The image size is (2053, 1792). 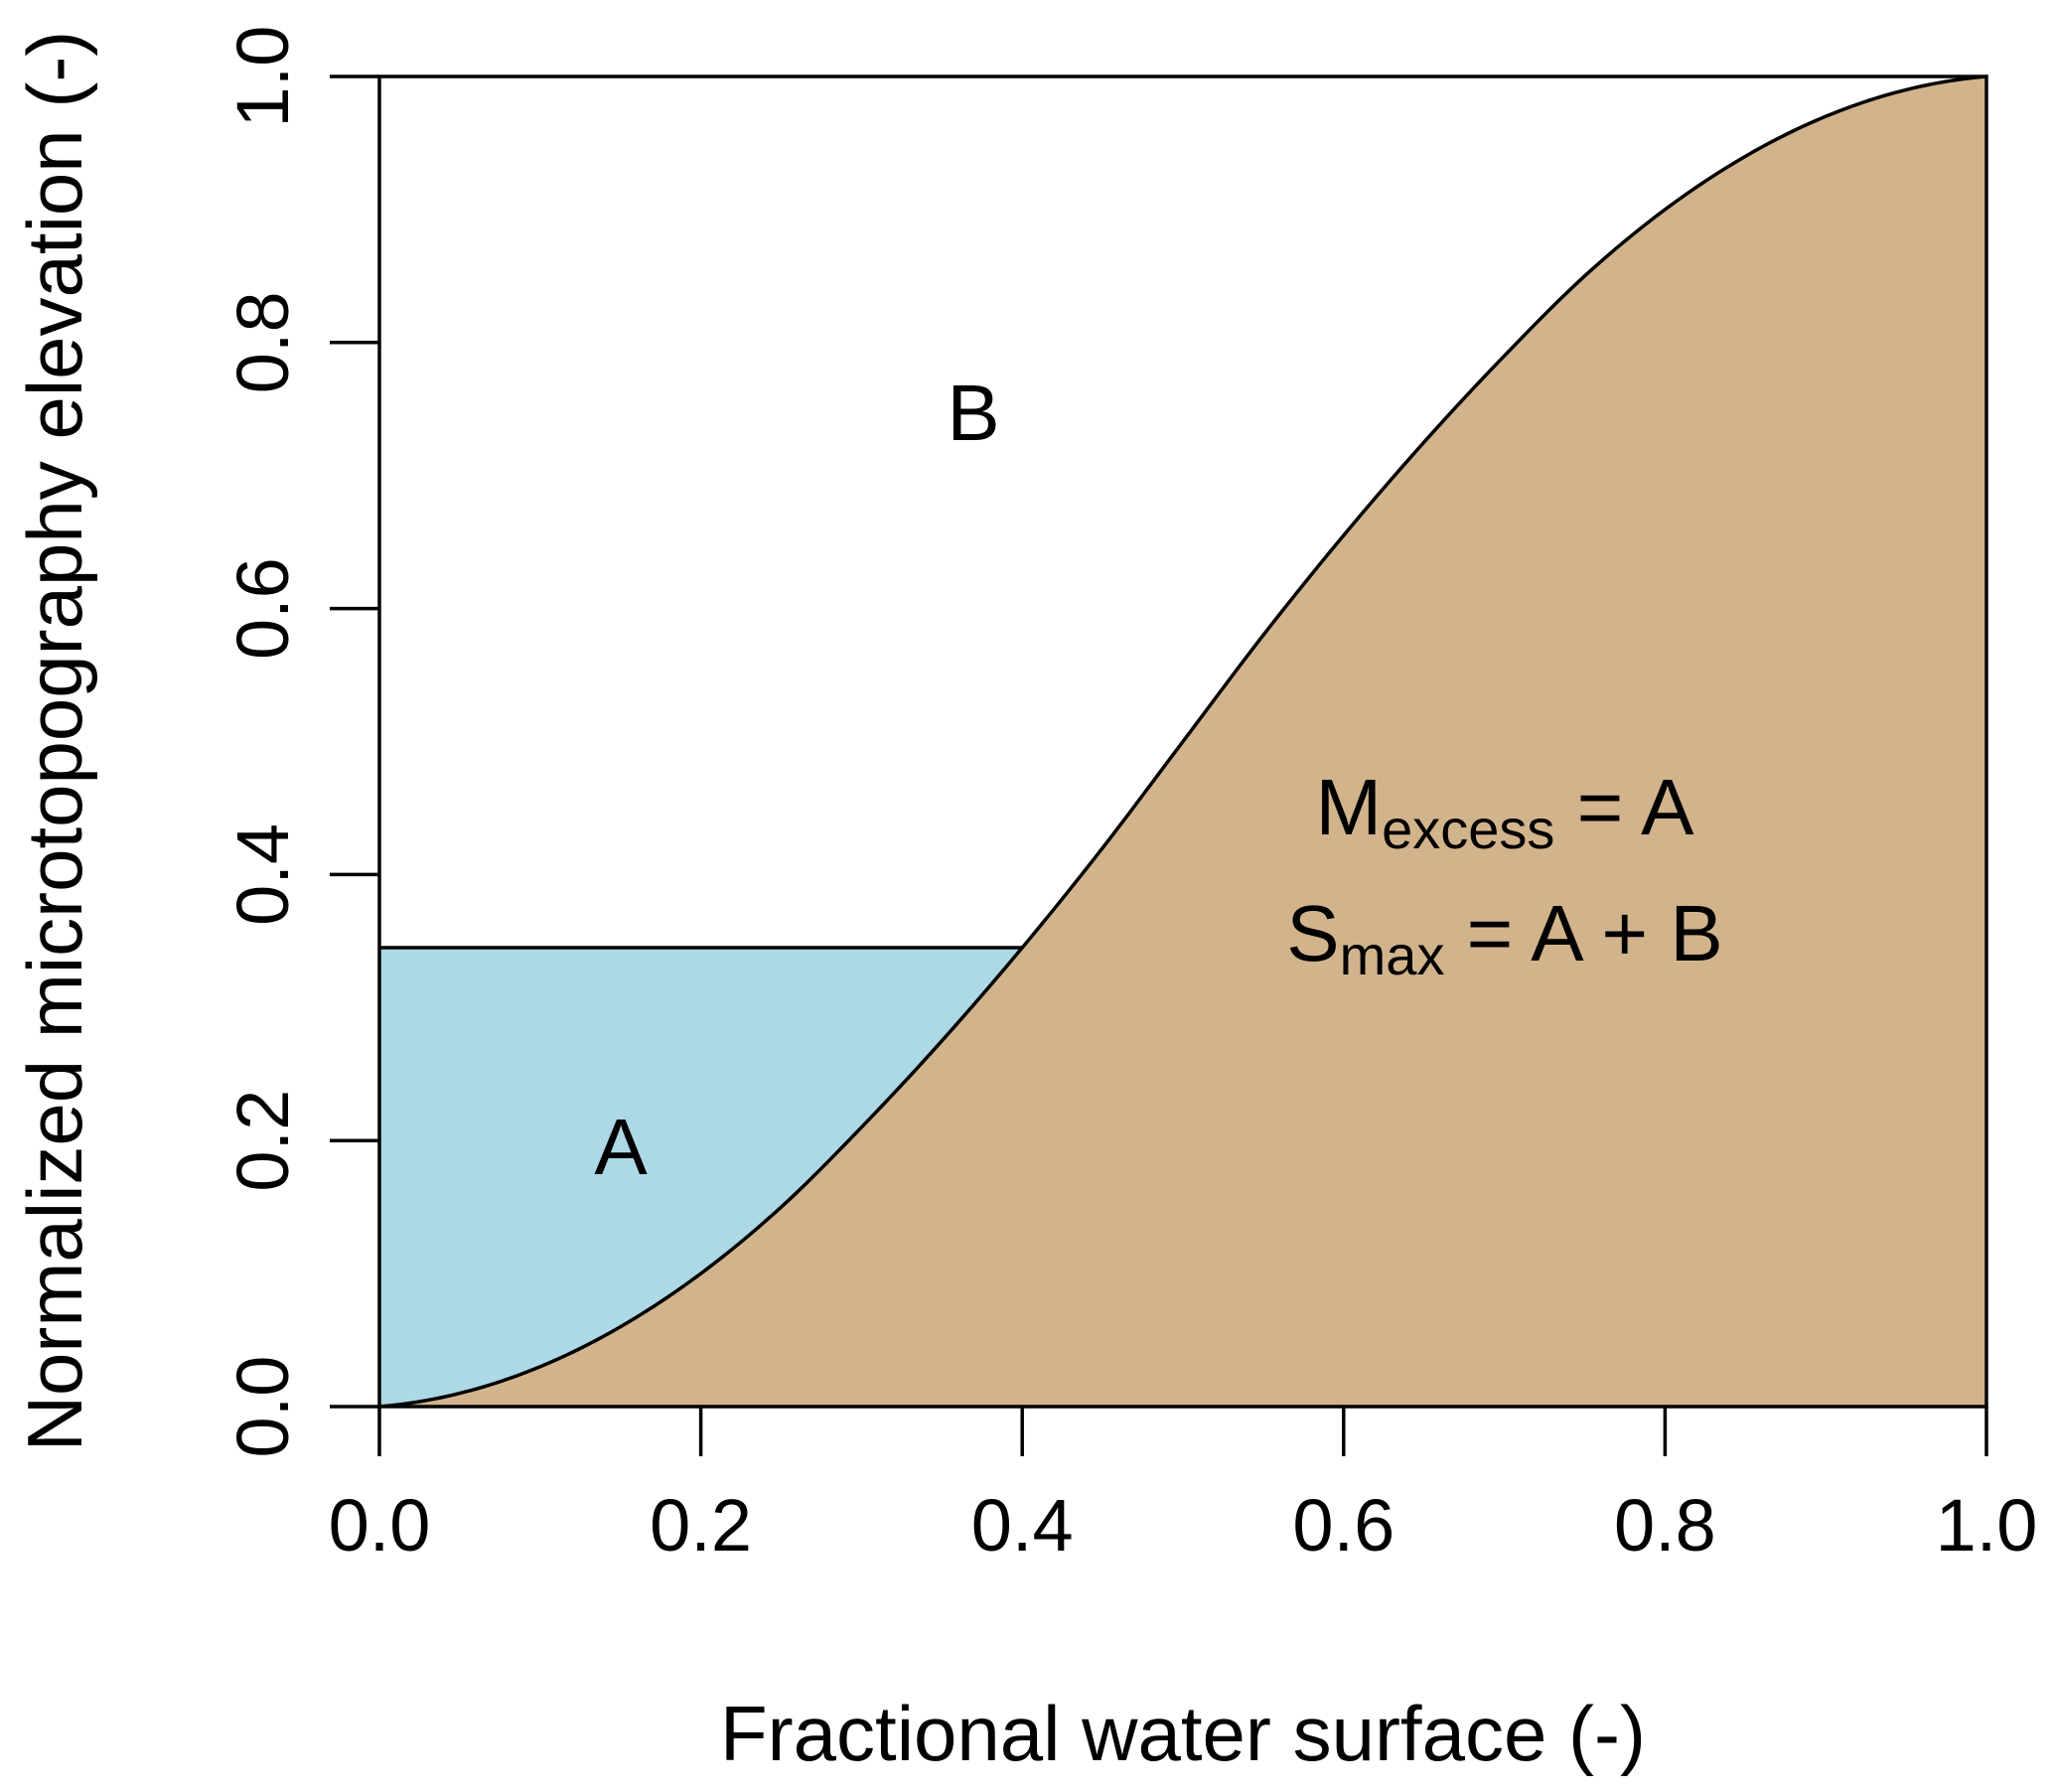 What do you see at coordinates (300, 742) in the screenshot?
I see `y-axis: 0.0 0.2 0.4 0.6 0.8 1.0` at bounding box center [300, 742].